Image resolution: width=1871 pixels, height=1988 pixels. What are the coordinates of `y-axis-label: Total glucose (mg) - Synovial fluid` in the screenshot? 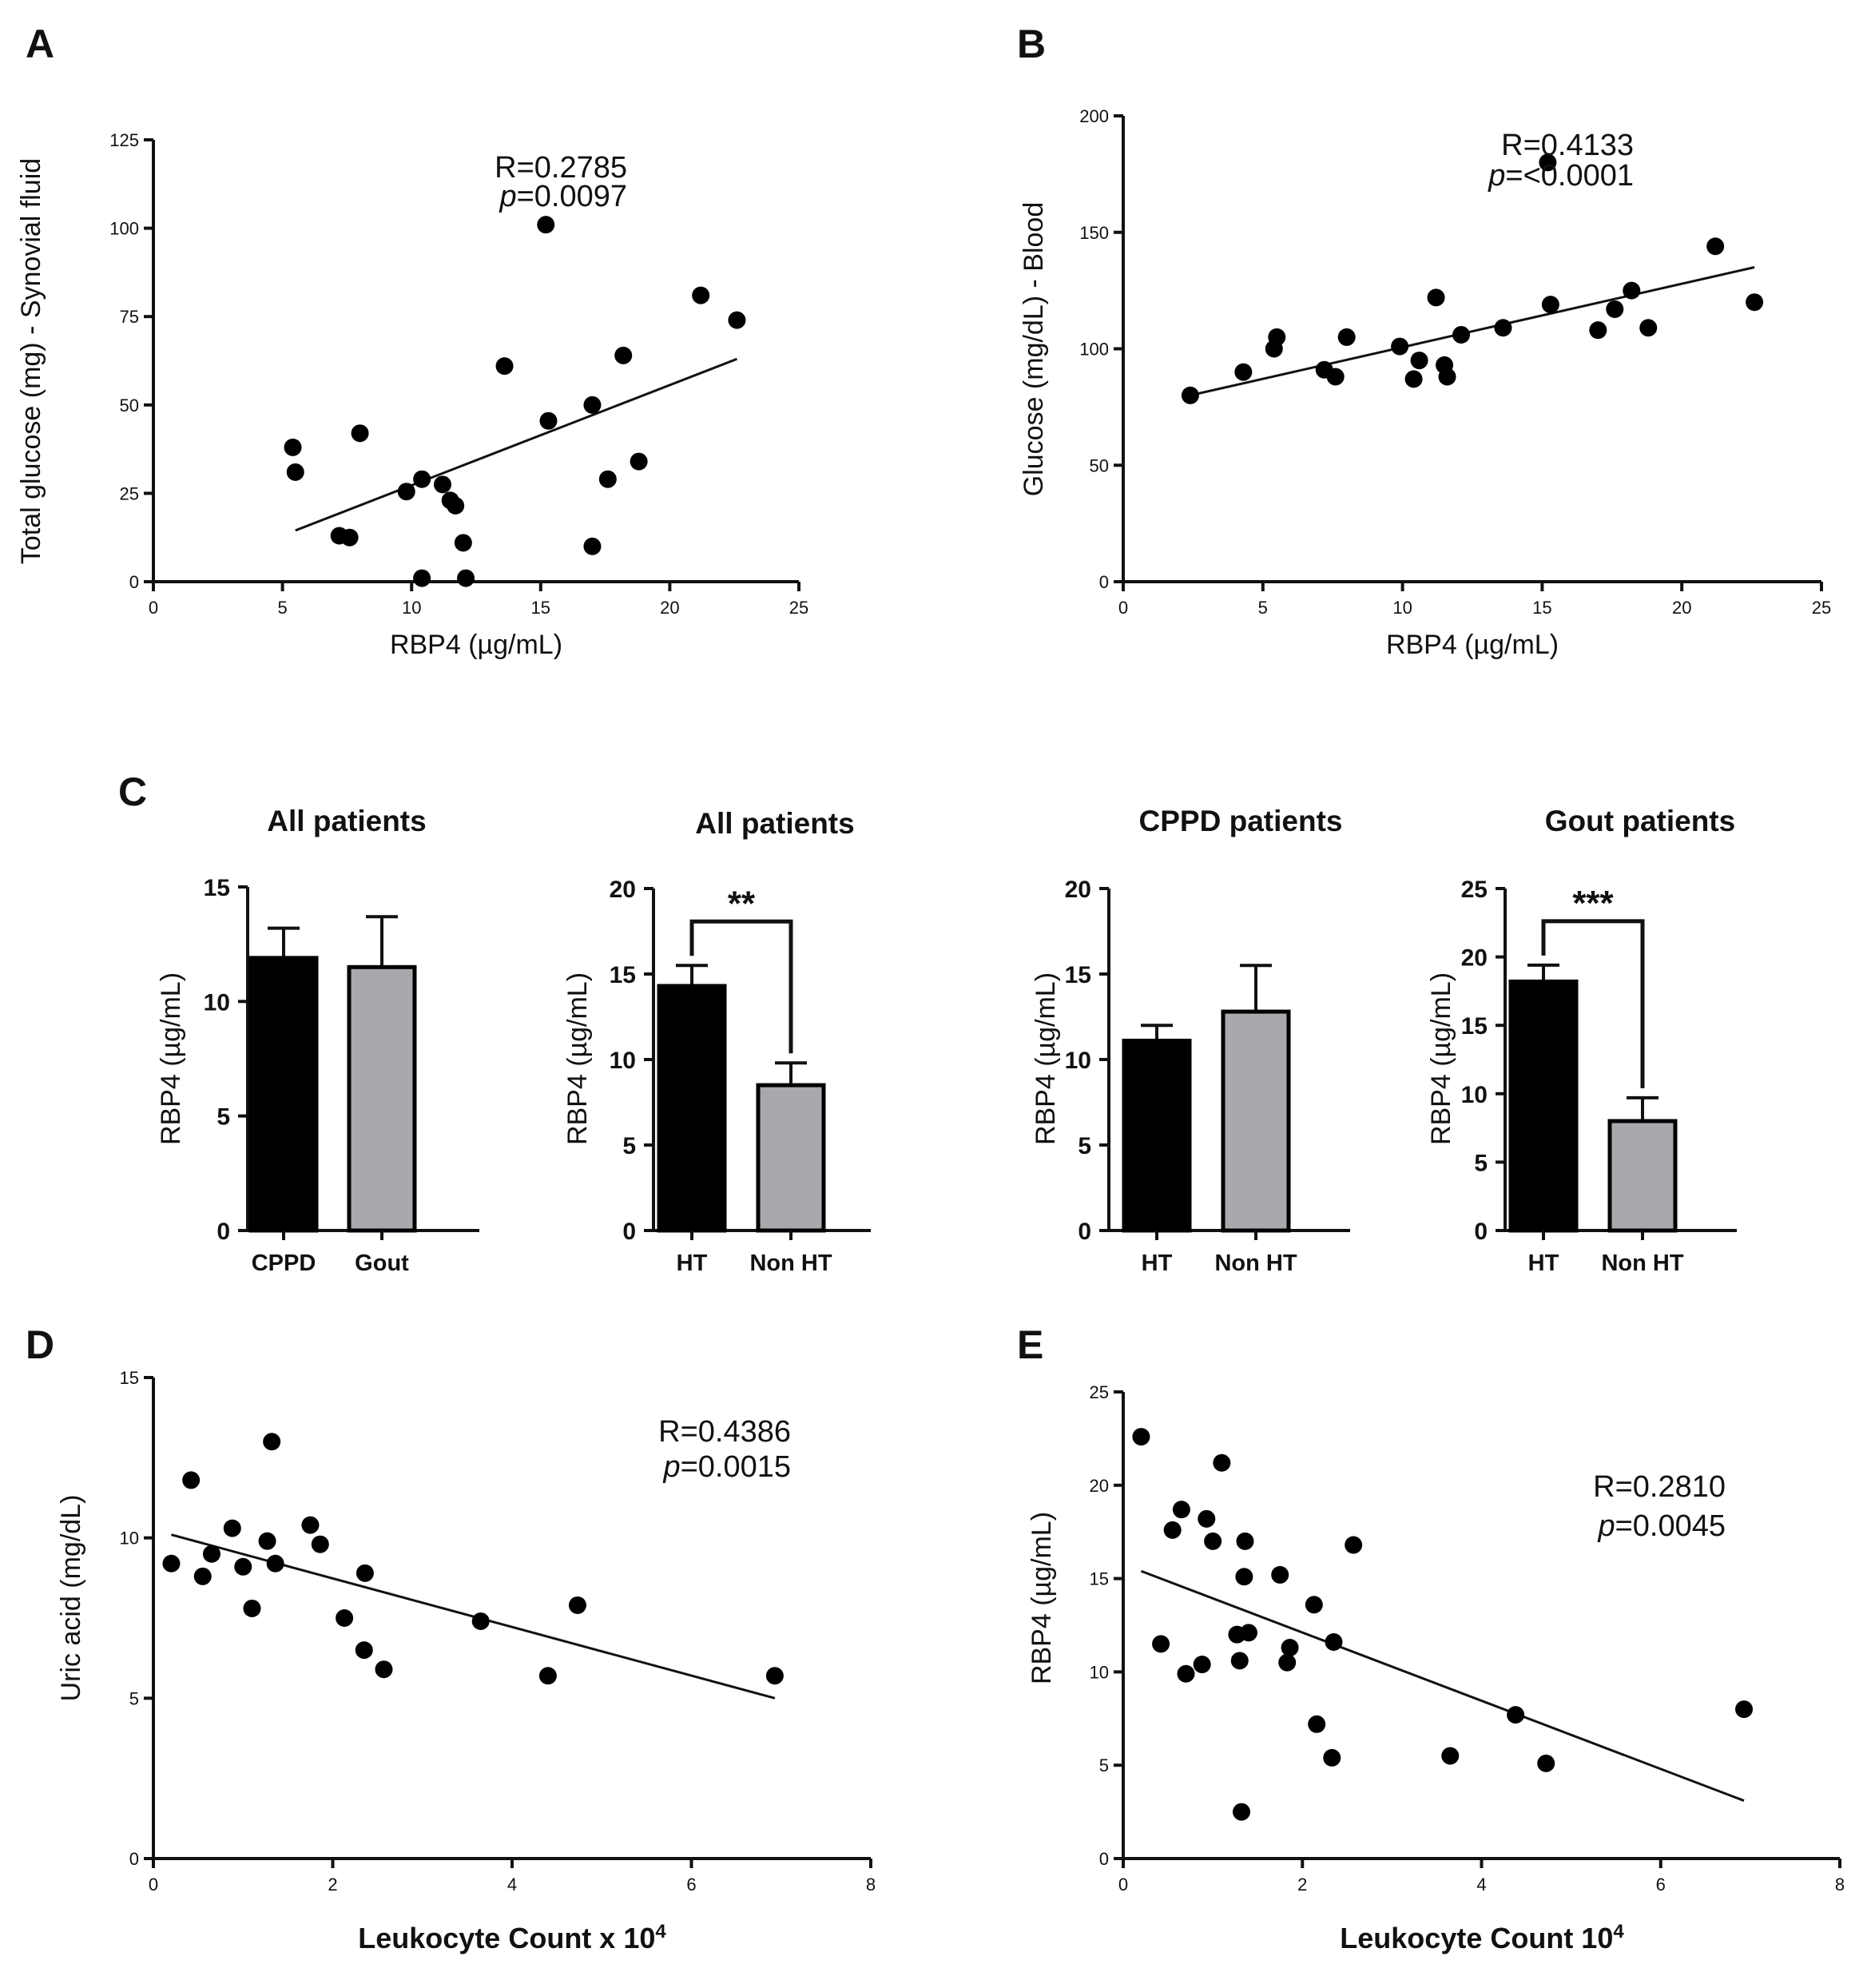 It's located at (31, 361).